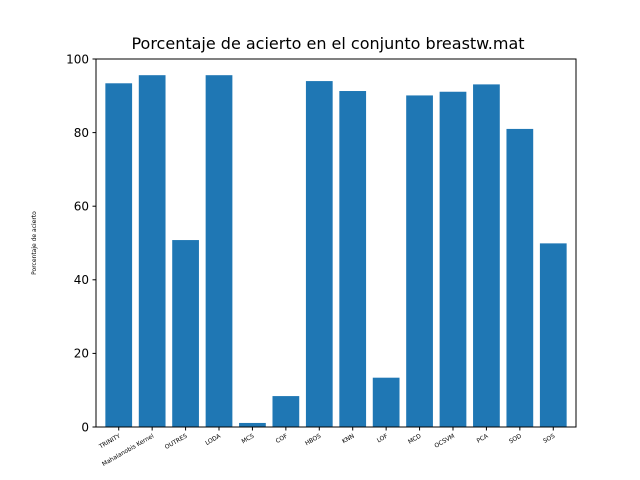  I want to click on bar-sod, so click(520, 278).